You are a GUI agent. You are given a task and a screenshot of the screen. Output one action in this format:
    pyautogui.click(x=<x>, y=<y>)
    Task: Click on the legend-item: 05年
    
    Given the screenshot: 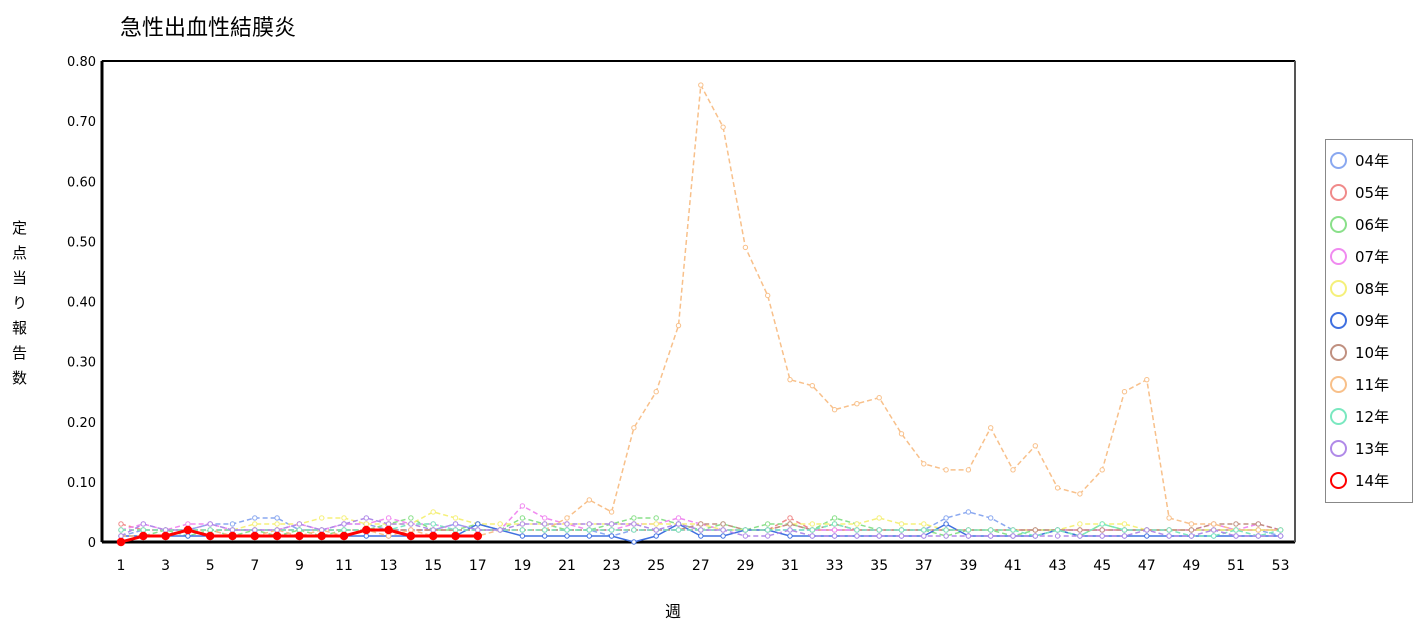 What is the action you would take?
    pyautogui.click(x=1369, y=192)
    